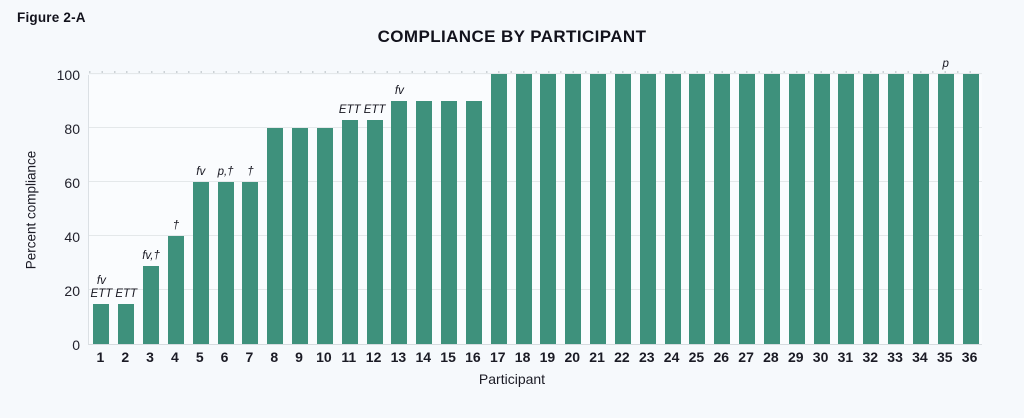 This screenshot has height=418, width=1024. I want to click on y-tick-label-0: 0, so click(76, 345).